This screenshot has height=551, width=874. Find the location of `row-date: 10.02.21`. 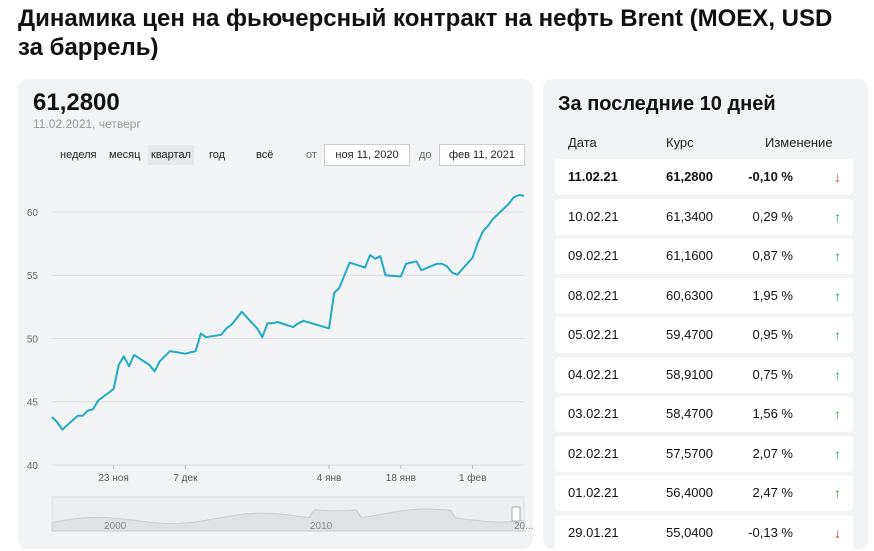

row-date: 10.02.21 is located at coordinates (593, 216).